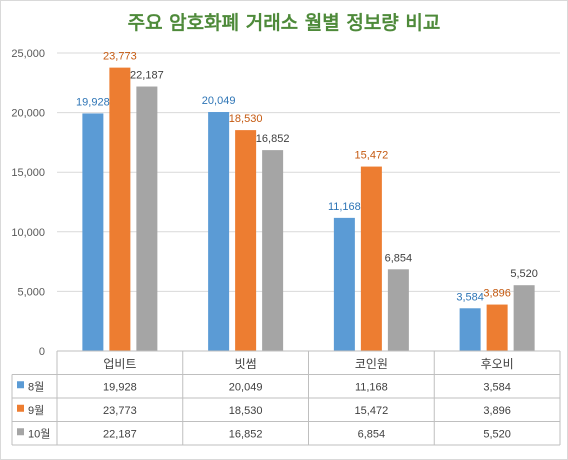 The width and height of the screenshot is (568, 460). I want to click on data-label: 3,584, so click(470, 297).